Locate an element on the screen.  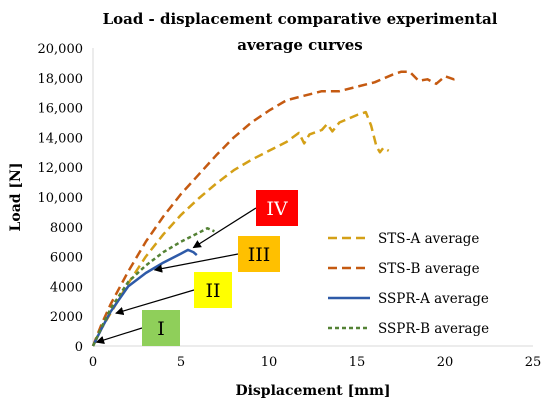
y-tick-label: 6000 is located at coordinates (66, 258).